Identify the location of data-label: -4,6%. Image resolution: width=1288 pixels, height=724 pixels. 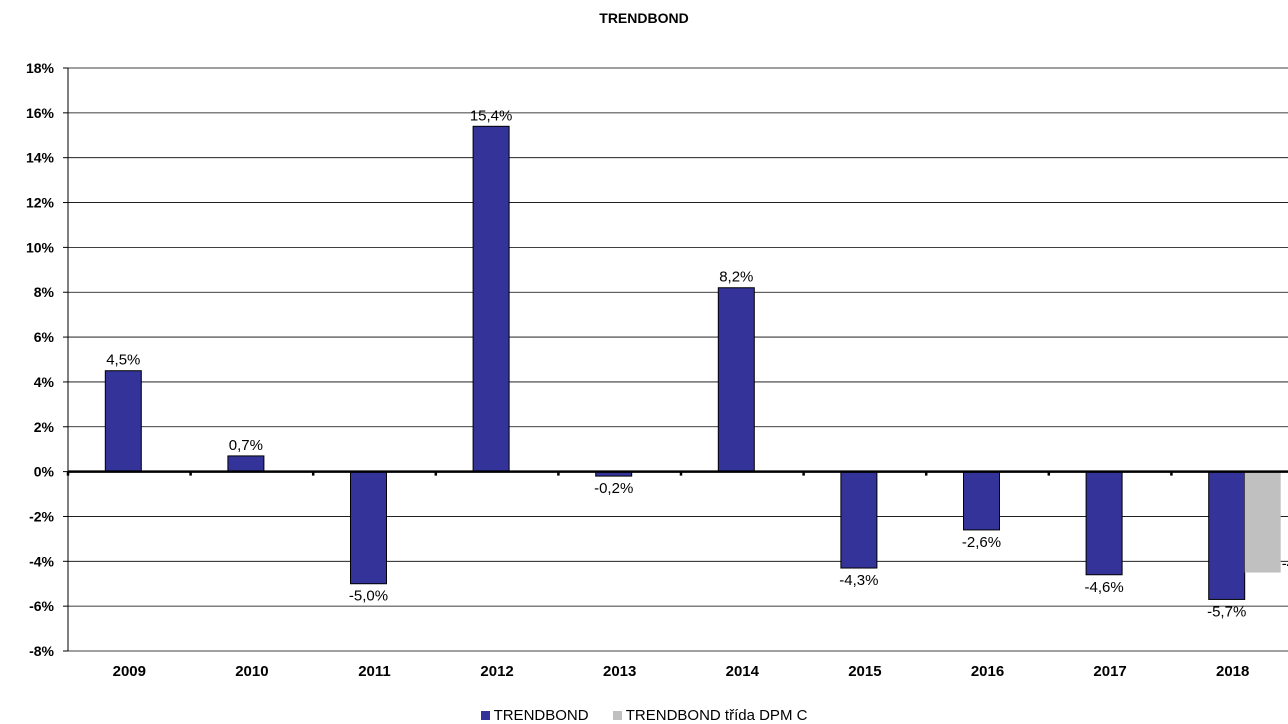
(1104, 587).